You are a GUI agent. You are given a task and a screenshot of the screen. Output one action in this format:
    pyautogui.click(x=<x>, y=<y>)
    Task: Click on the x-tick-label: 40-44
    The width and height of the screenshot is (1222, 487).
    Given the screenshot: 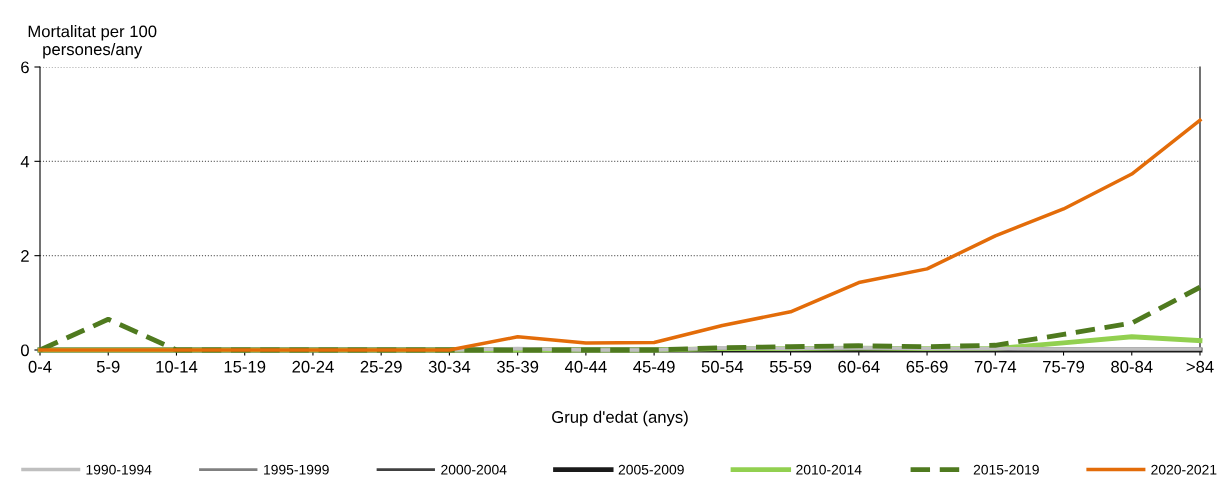 What is the action you would take?
    pyautogui.click(x=585, y=366)
    